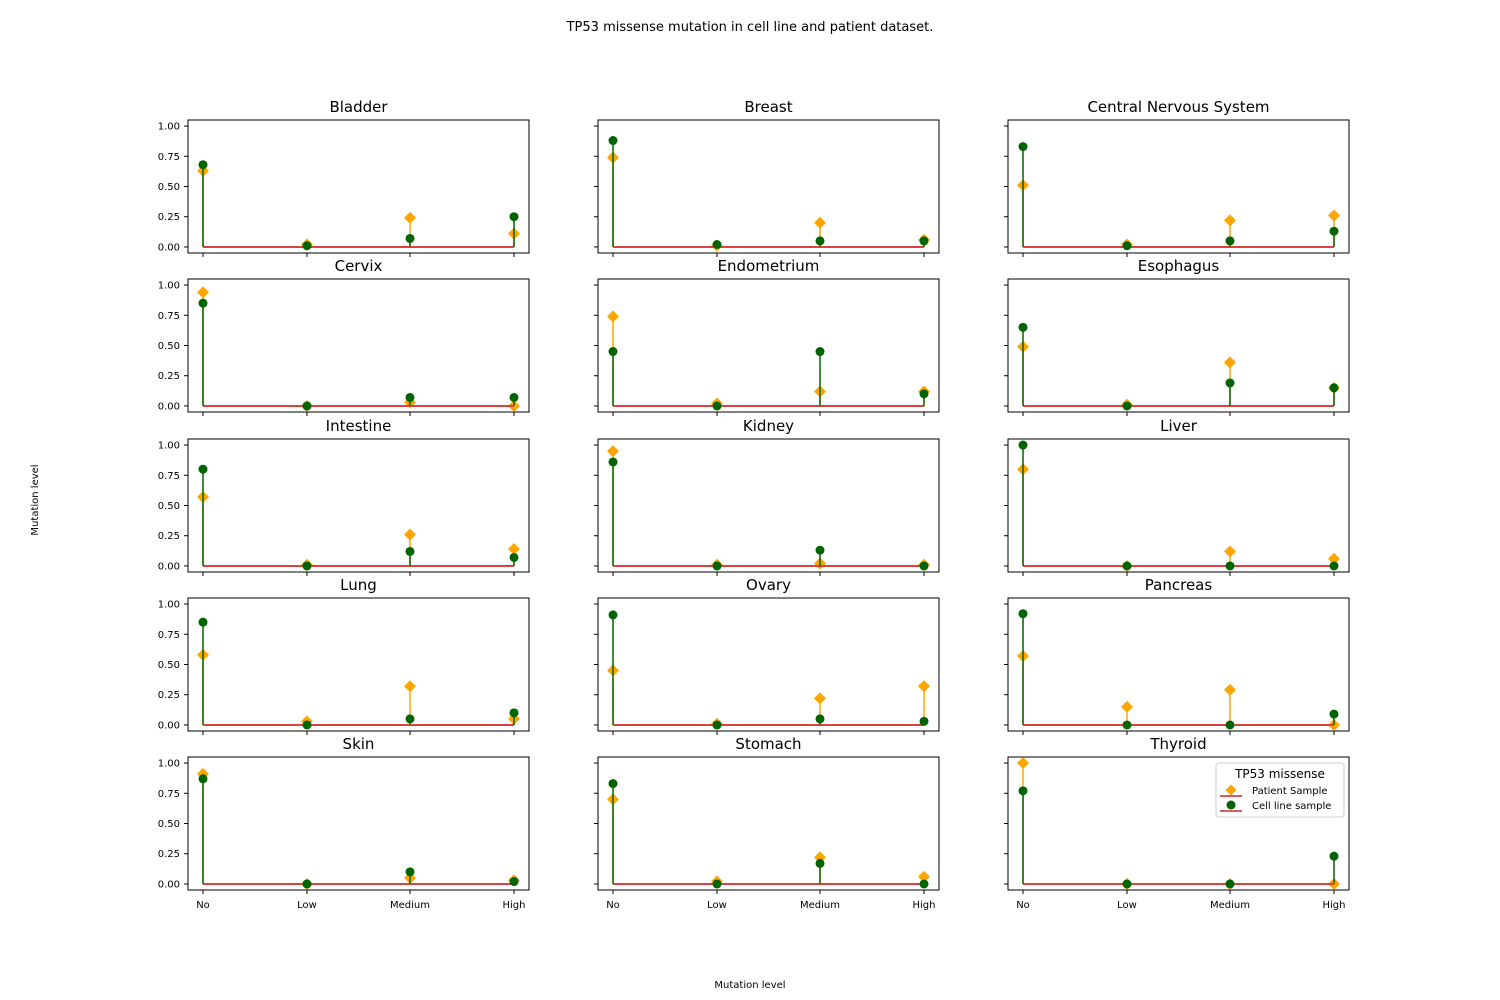  Describe the element at coordinates (769, 266) in the screenshot. I see `panel-title: Endometrium` at that location.